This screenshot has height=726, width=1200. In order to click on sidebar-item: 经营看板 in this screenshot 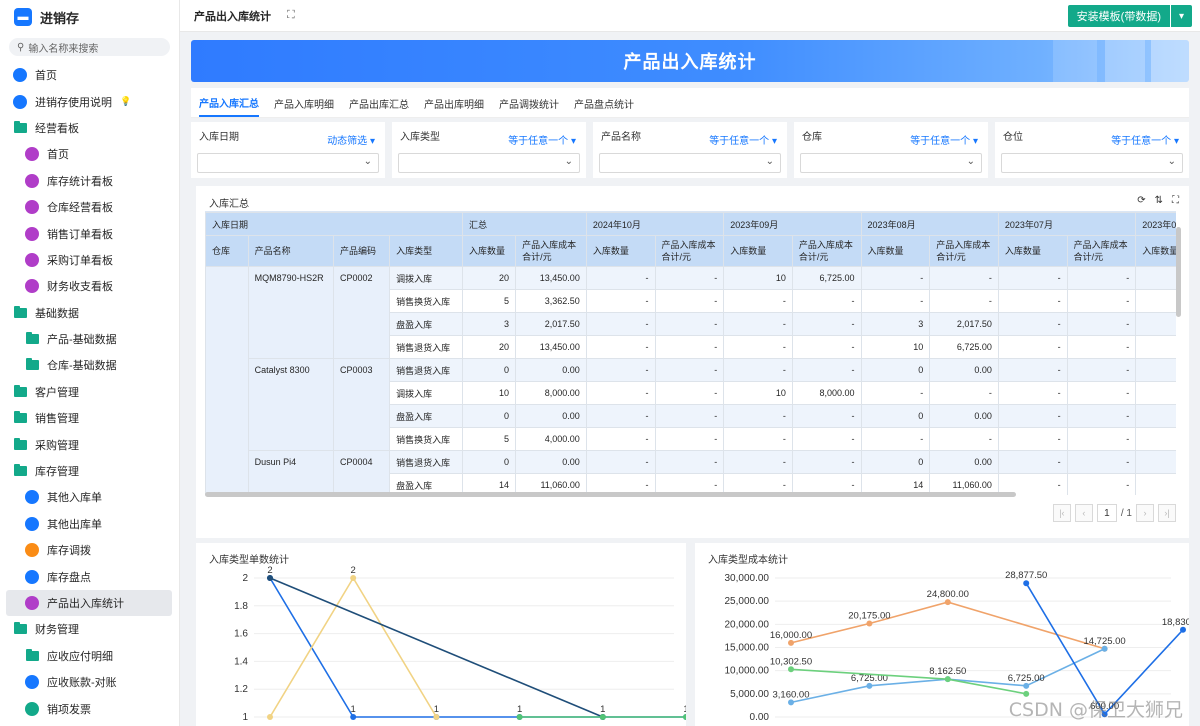, I will do `click(89, 128)`.